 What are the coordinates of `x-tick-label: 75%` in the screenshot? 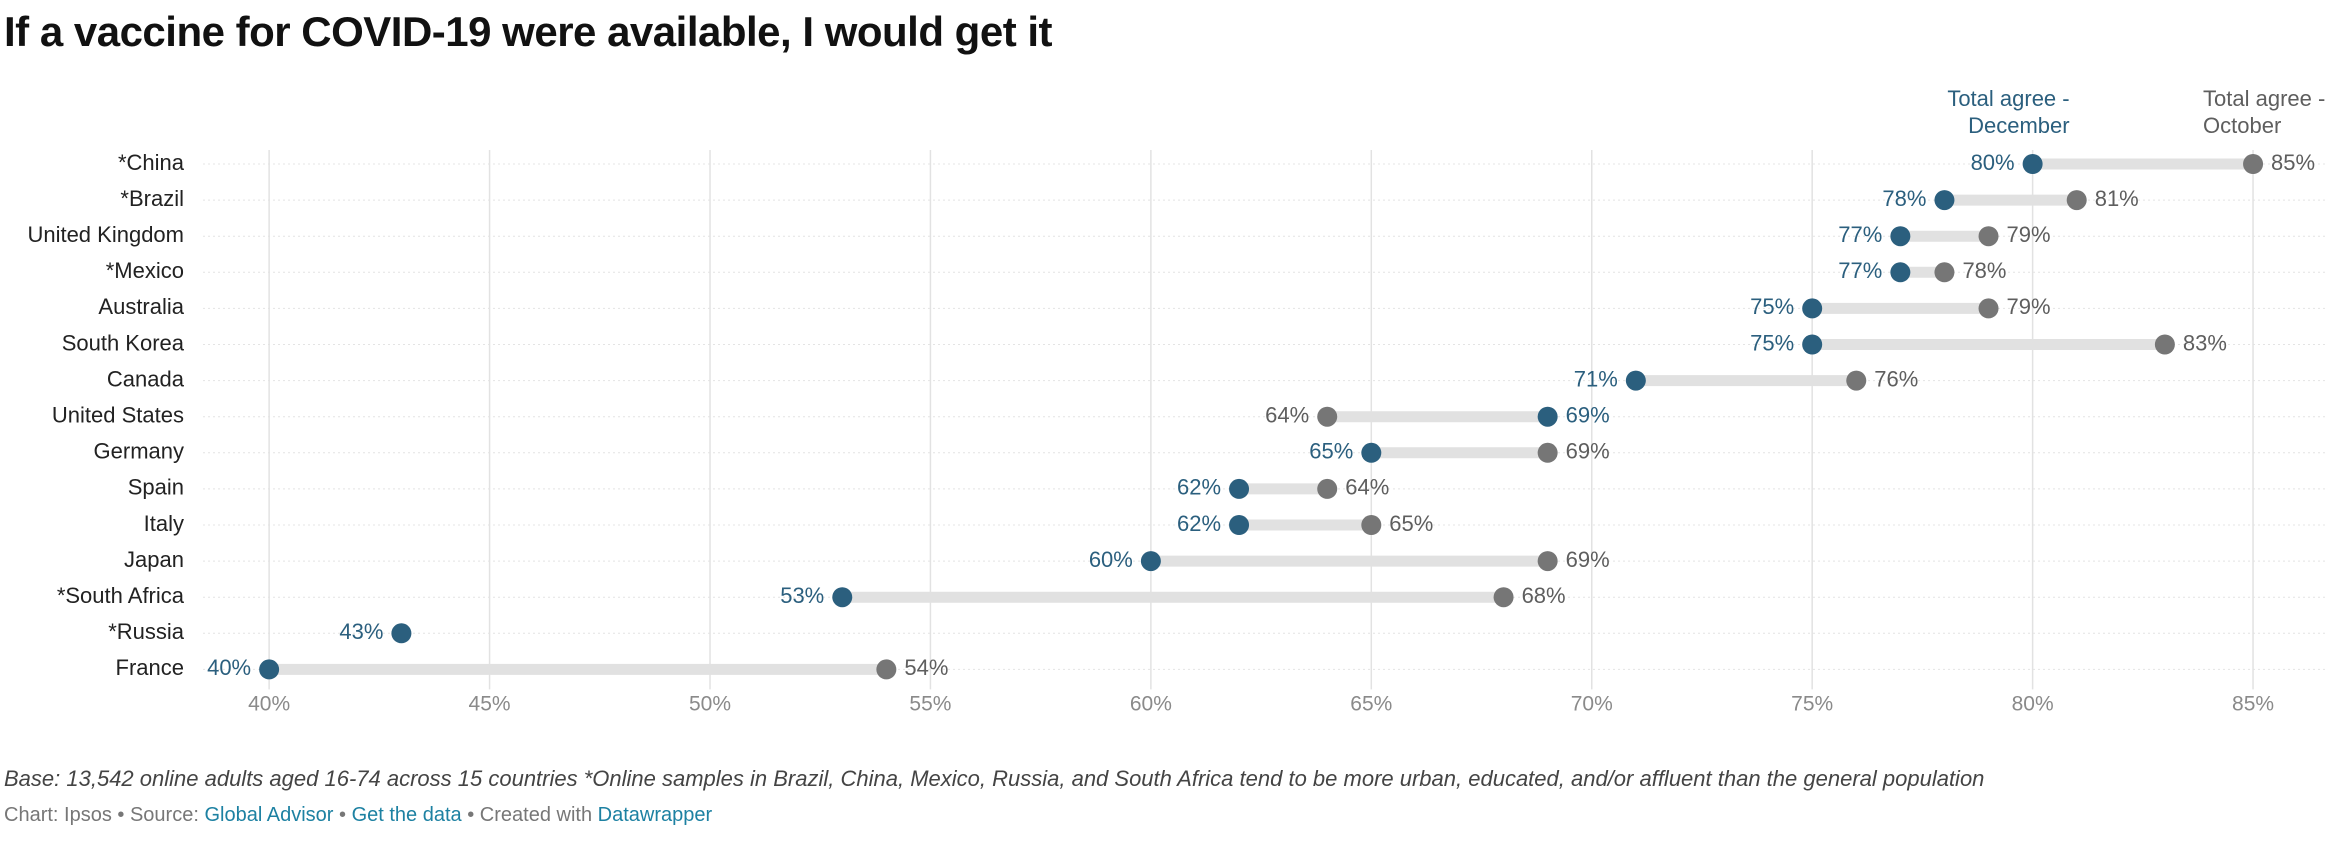 It's located at (1812, 704).